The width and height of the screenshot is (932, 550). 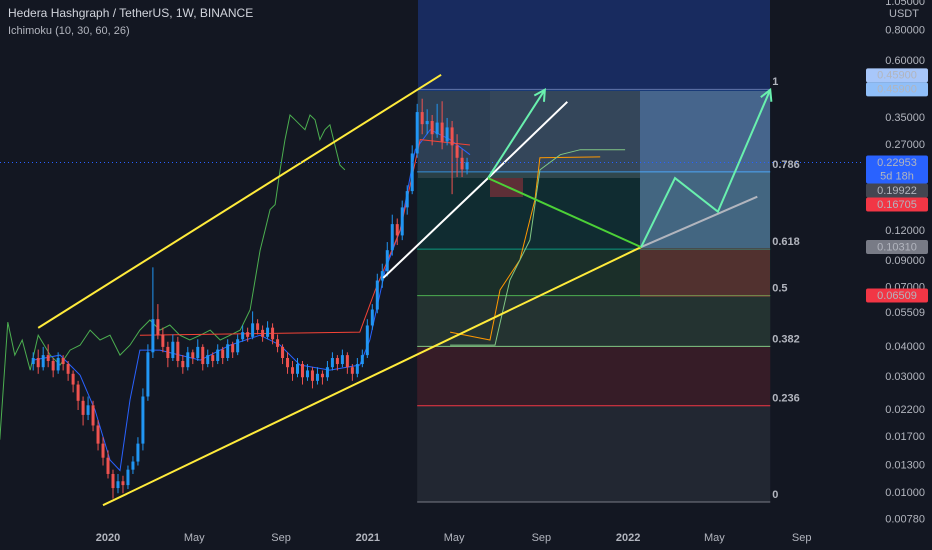 What do you see at coordinates (905, 410) in the screenshot?
I see `y-tick-label: 0.02200` at bounding box center [905, 410].